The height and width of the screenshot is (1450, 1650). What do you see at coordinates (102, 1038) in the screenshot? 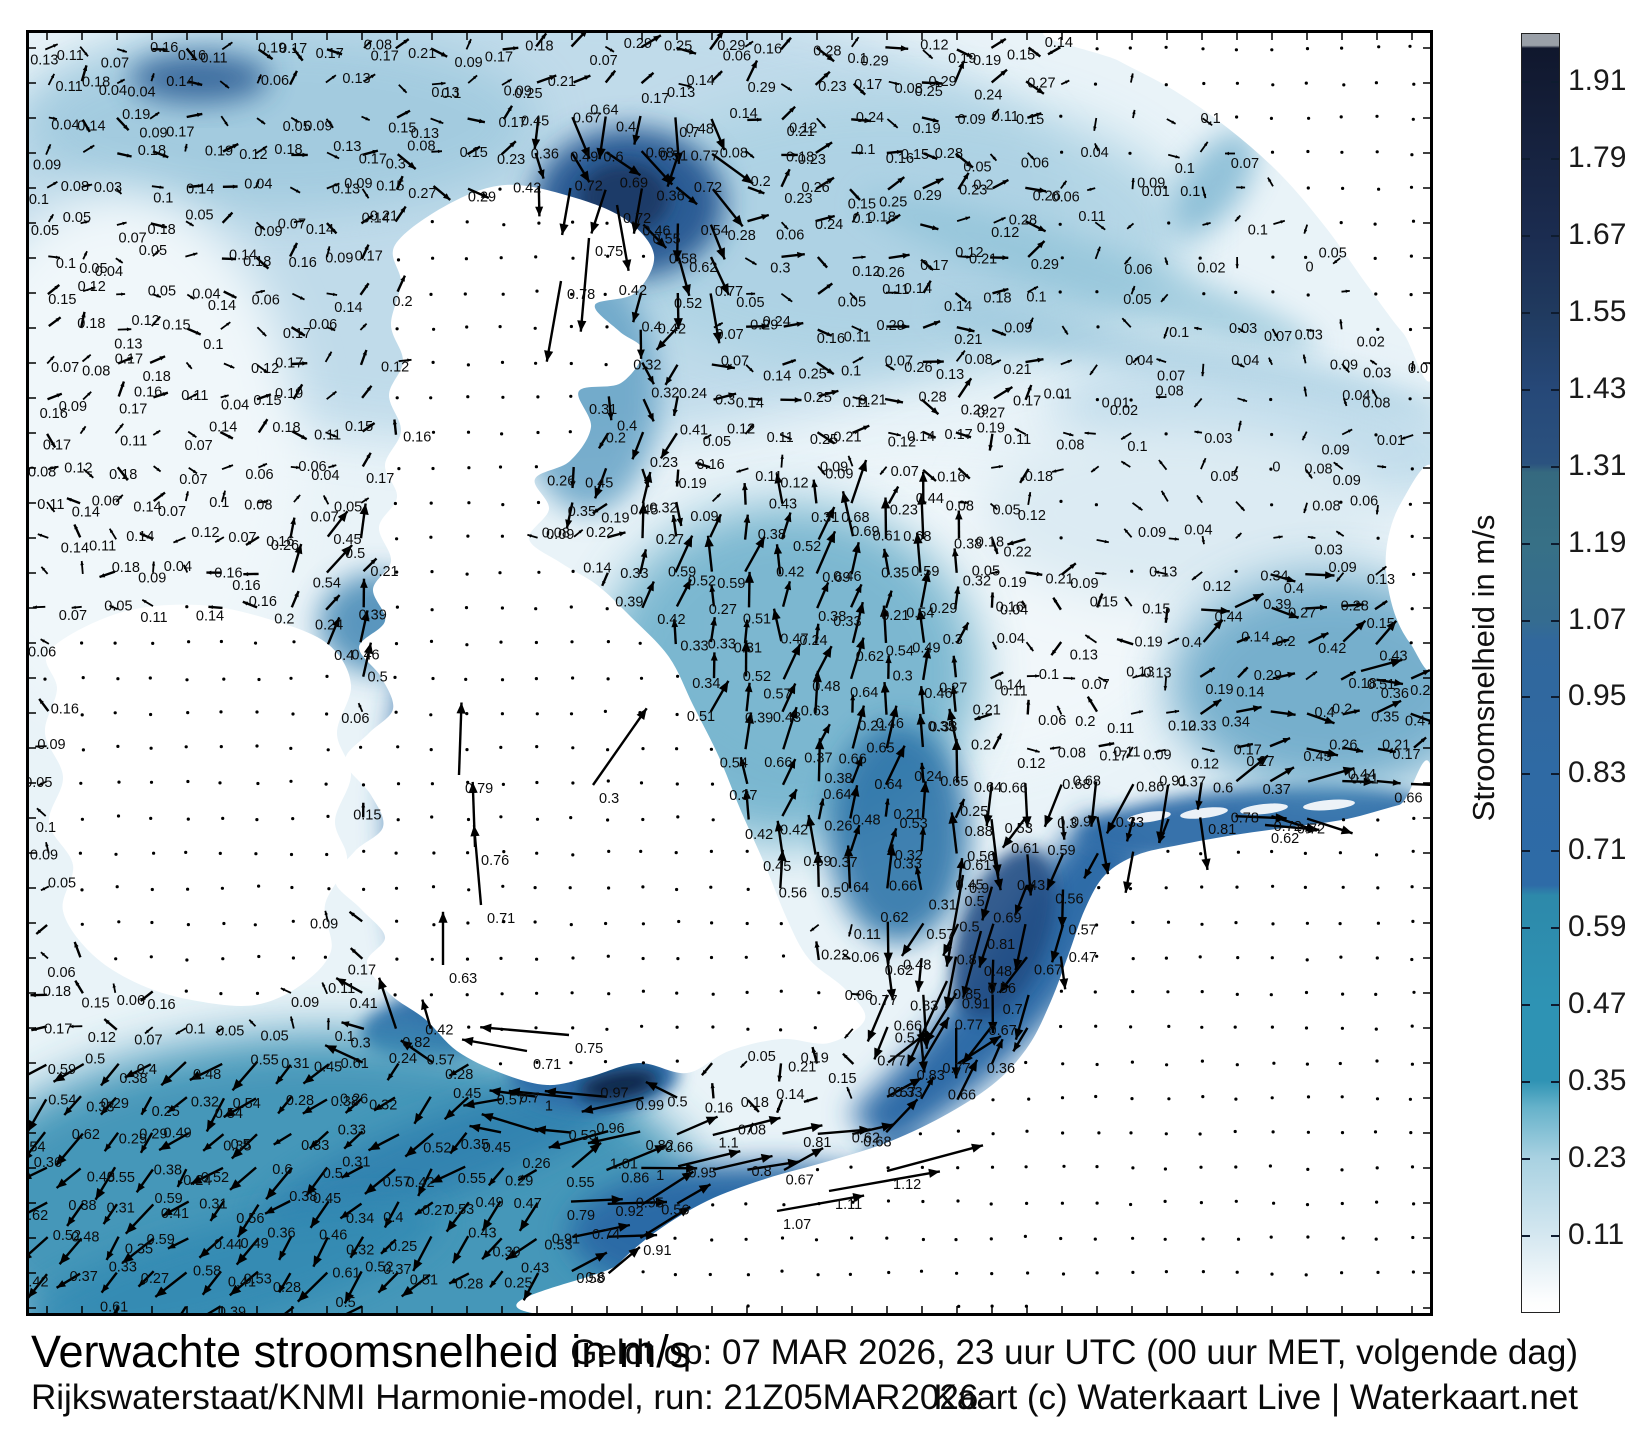
I see `svg-text: 0.12` at bounding box center [102, 1038].